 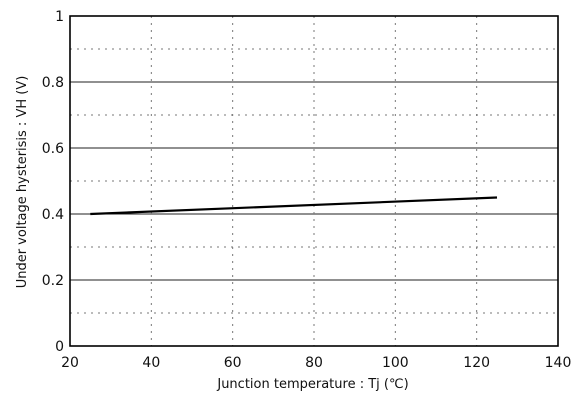 I want to click on y-tick-label: 0.6, so click(x=53, y=149).